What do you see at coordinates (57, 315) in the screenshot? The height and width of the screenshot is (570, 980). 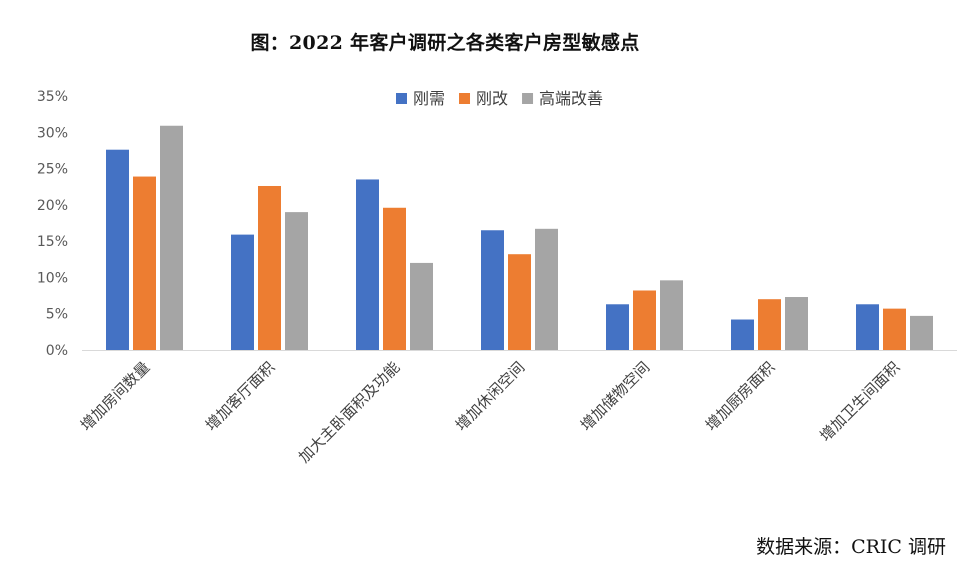 I see `y-tick-label: 5%` at bounding box center [57, 315].